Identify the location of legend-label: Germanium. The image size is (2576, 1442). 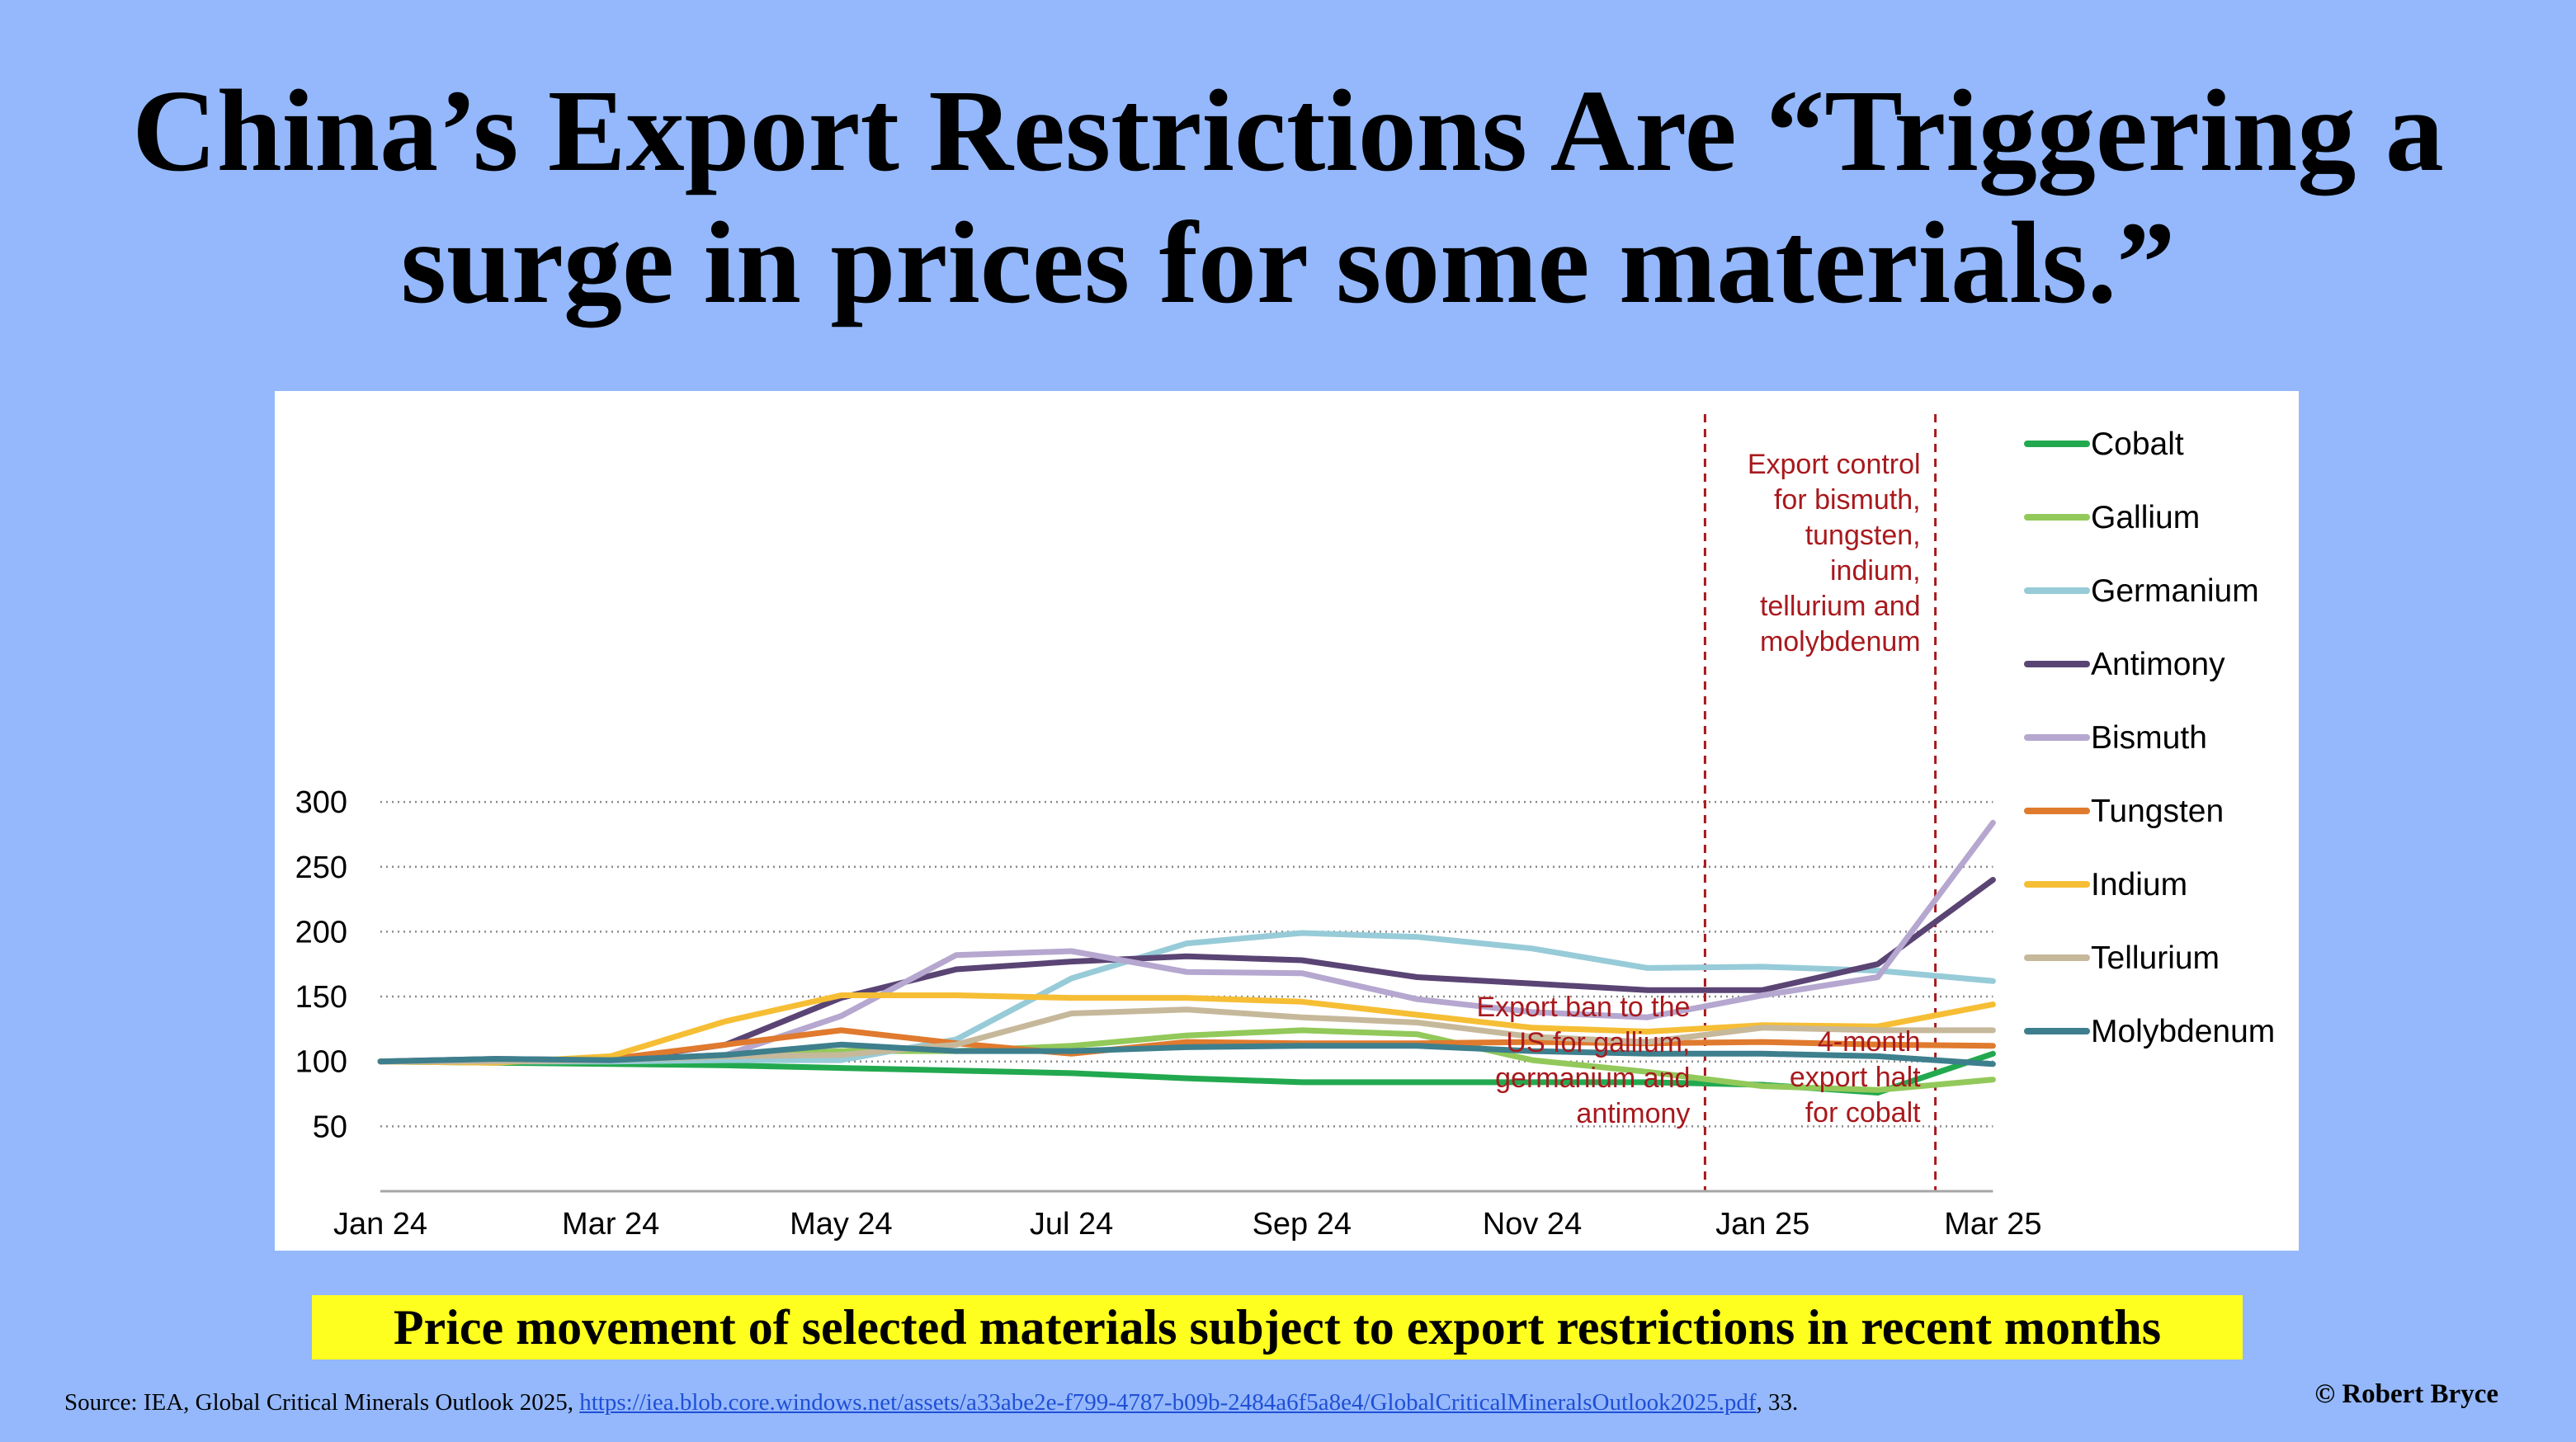
(2175, 591).